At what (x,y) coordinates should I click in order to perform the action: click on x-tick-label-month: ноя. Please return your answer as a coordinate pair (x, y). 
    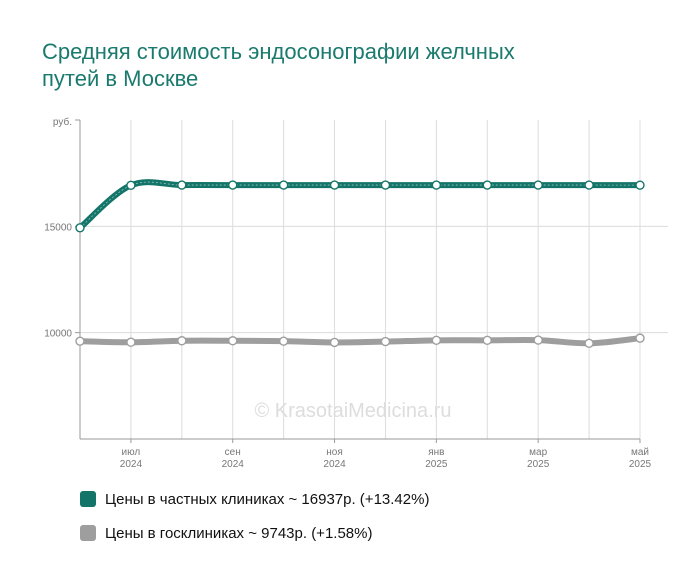
    Looking at the image, I should click on (334, 452).